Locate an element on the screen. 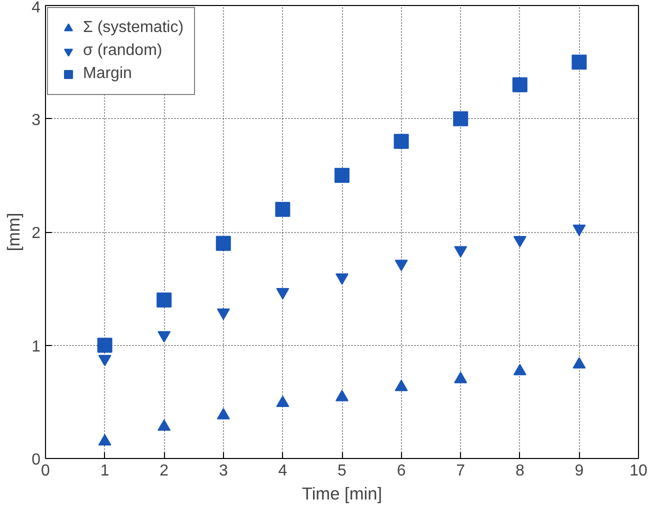 This screenshot has height=506, width=654. y-tick-label: 3 is located at coordinates (36, 120).